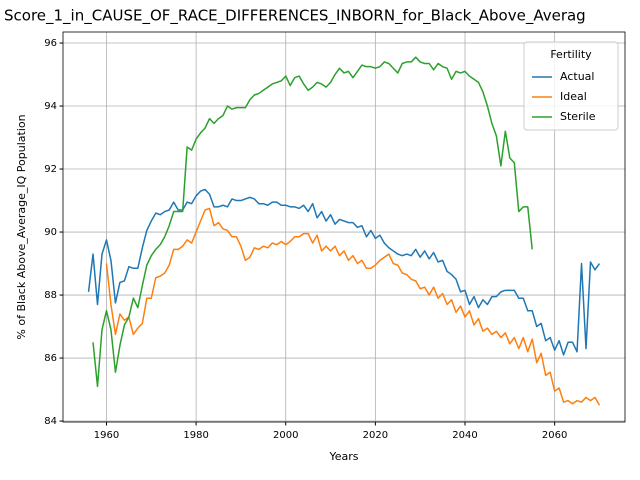  Describe the element at coordinates (21, 226) in the screenshot. I see `y-axis-label: % of Black Above_Average_IQ Population` at that location.